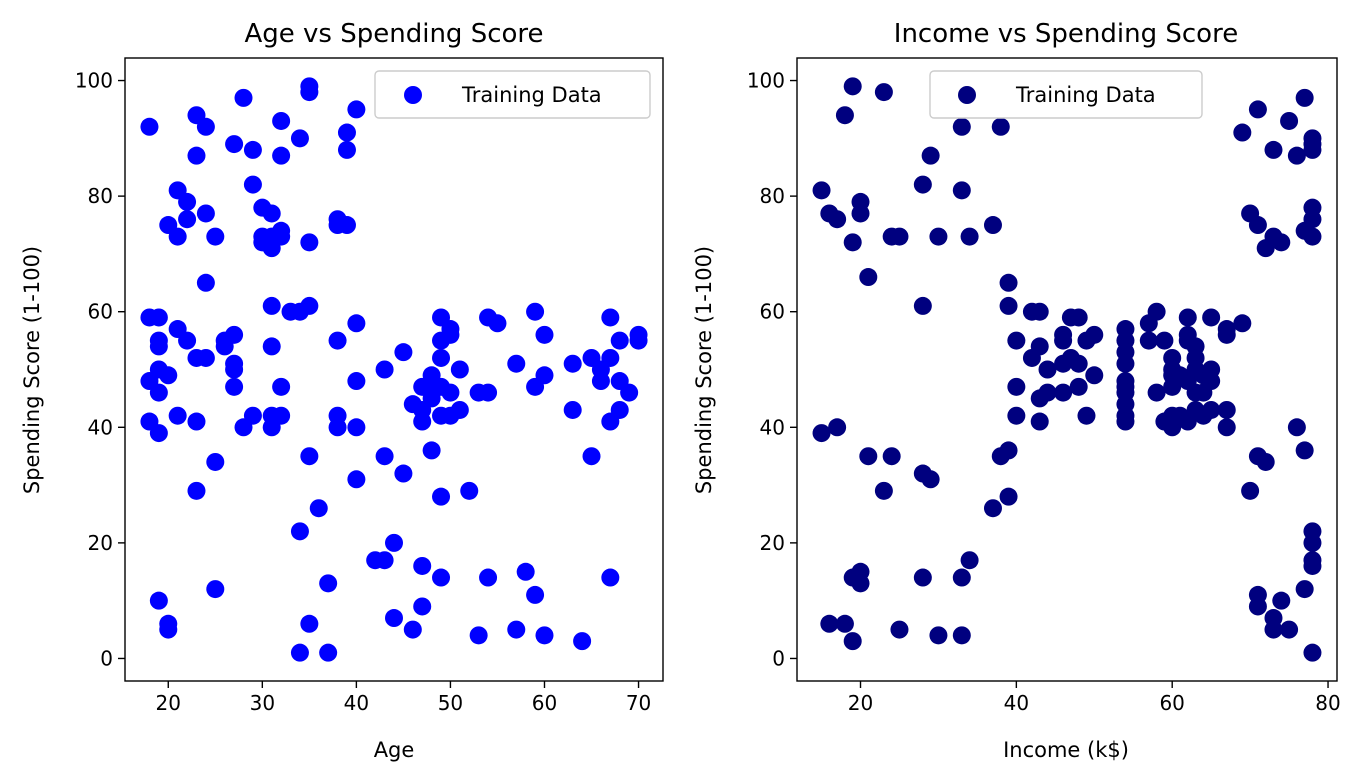  I want to click on x-tick-label: 60, so click(1171, 703).